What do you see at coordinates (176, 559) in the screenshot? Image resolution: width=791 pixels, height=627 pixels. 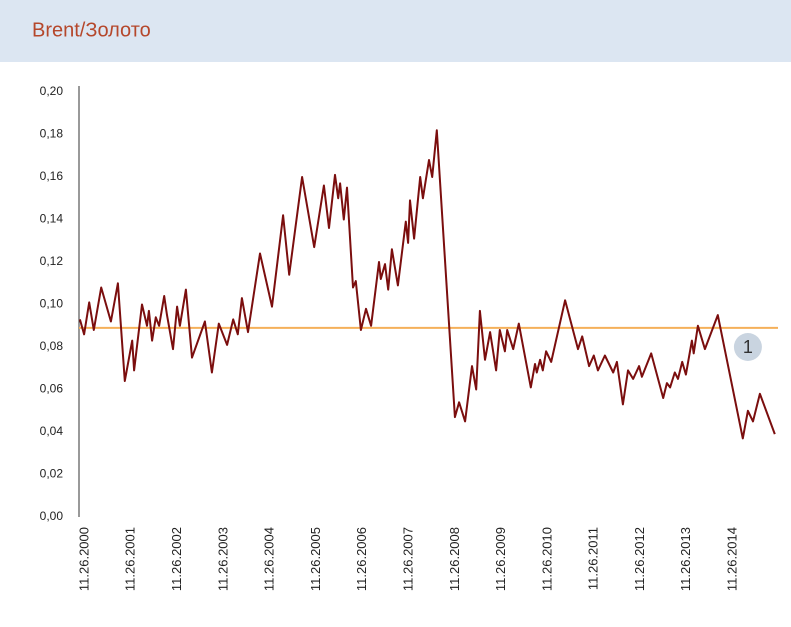 I see `x-tick-label: 11.26.2002` at bounding box center [176, 559].